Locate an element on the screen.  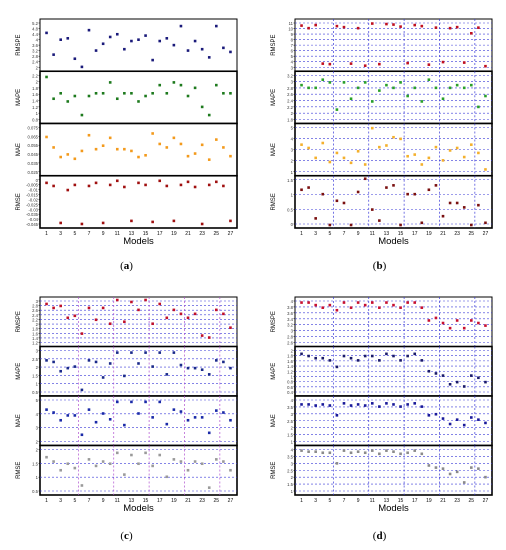
y-axis-label: MAPE is located at coordinates (19, 371).